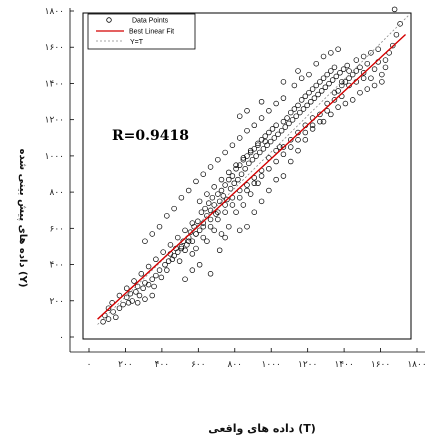  I want to click on x-tick-label: ۱۶۰۰, so click(380, 365).